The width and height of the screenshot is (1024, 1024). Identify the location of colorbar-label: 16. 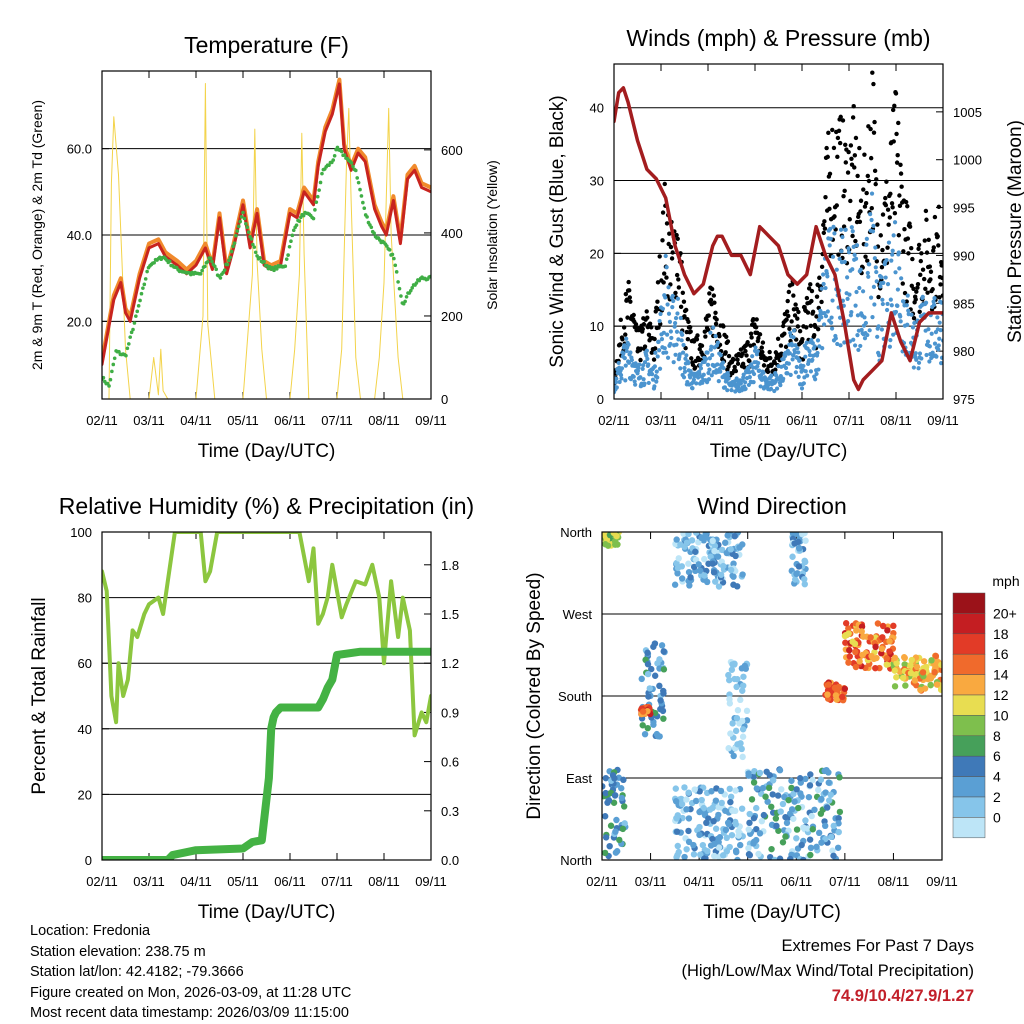
(1001, 654).